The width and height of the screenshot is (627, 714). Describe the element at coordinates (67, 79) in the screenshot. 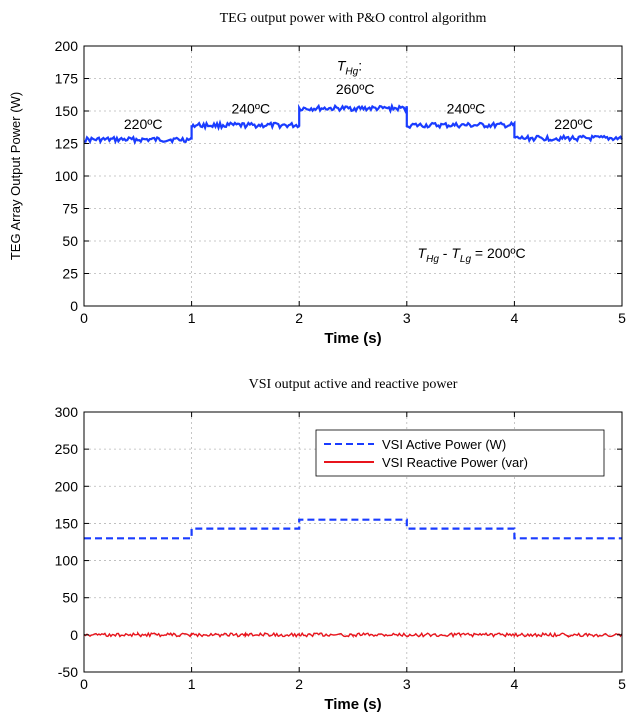

I see `y-tick-label: 175` at that location.